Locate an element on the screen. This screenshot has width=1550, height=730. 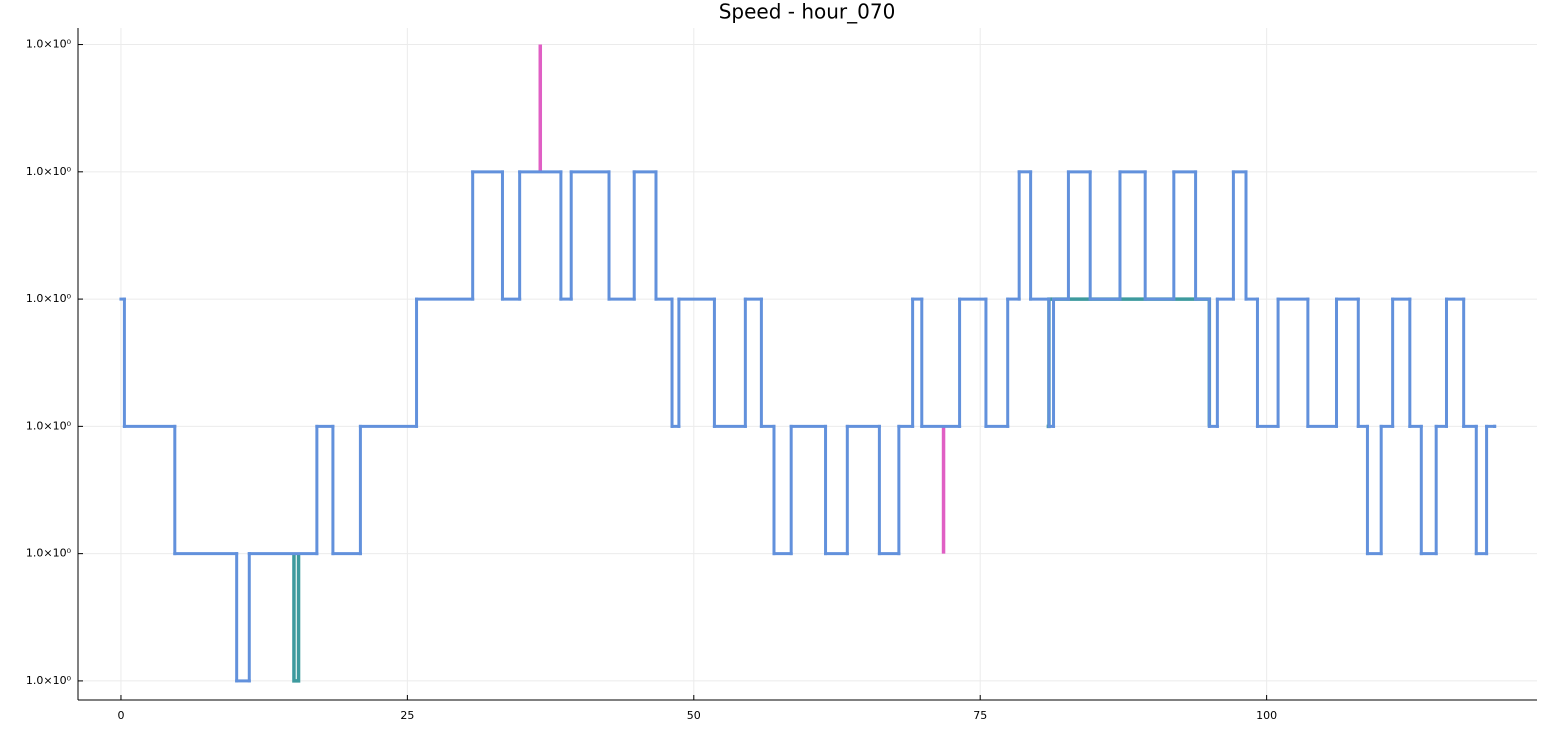
x-tick-label: 0 is located at coordinates (120, 715).